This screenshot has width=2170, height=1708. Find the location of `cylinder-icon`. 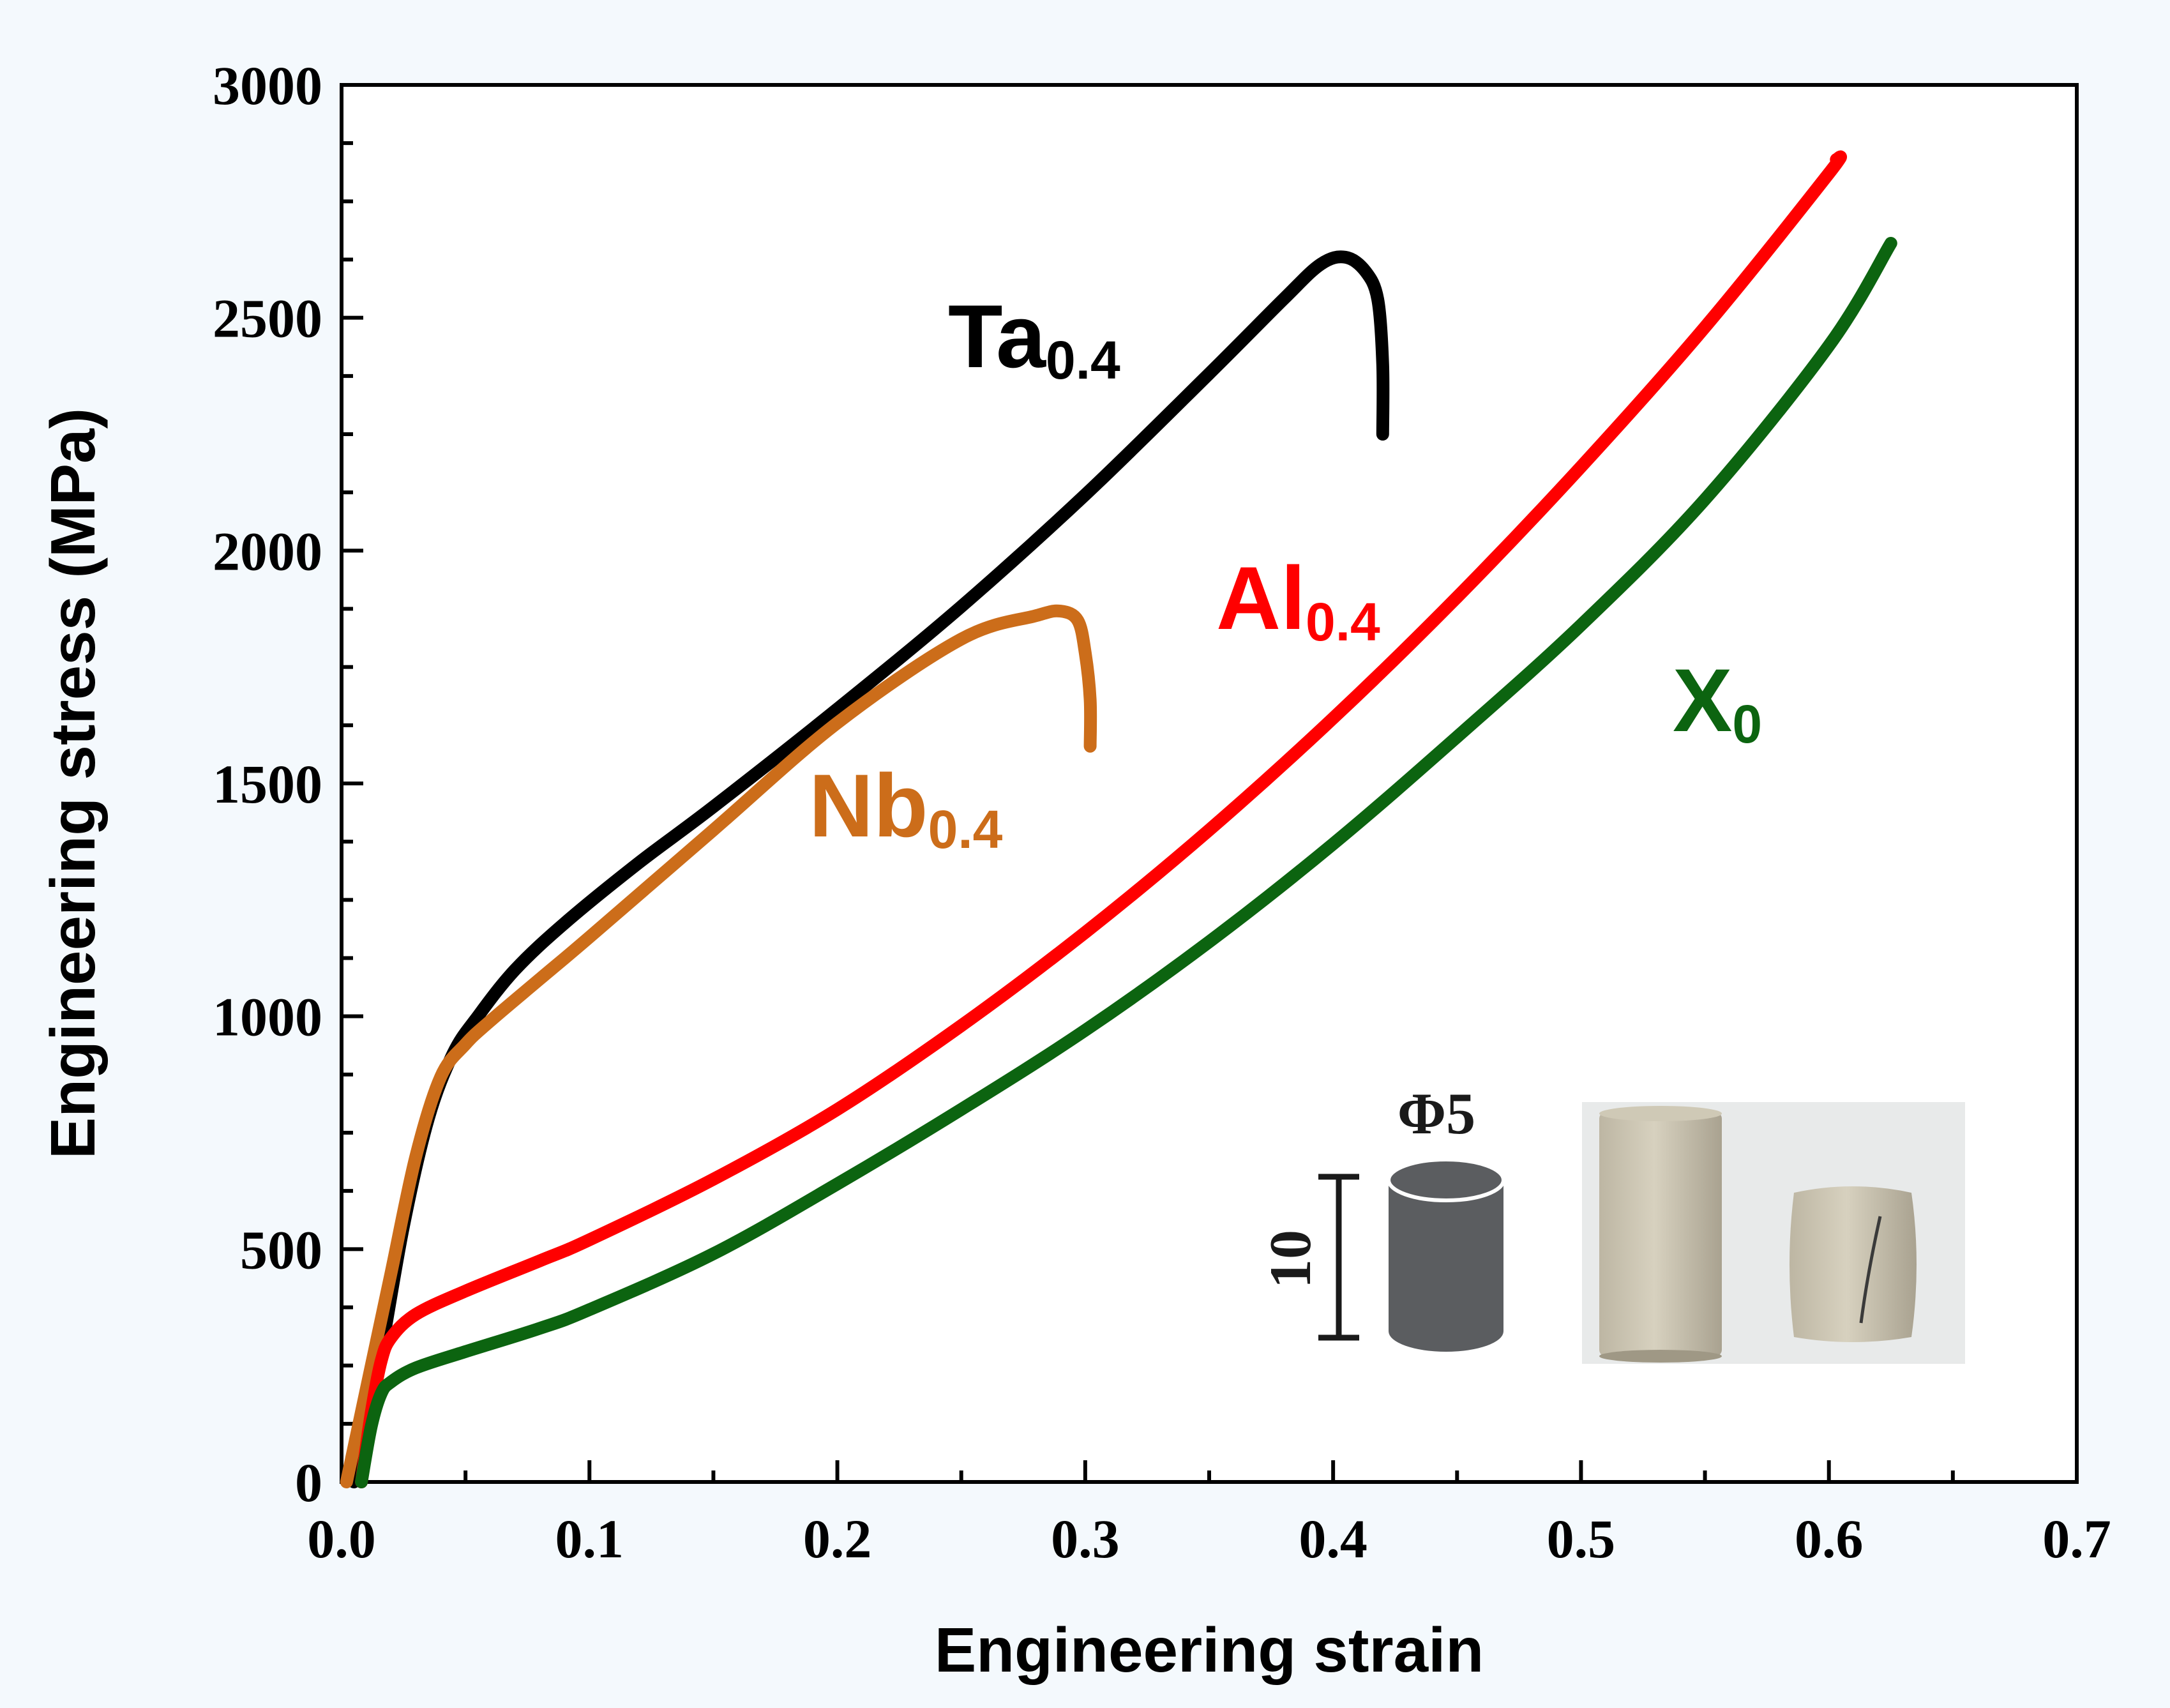

cylinder-icon is located at coordinates (1446, 1255).